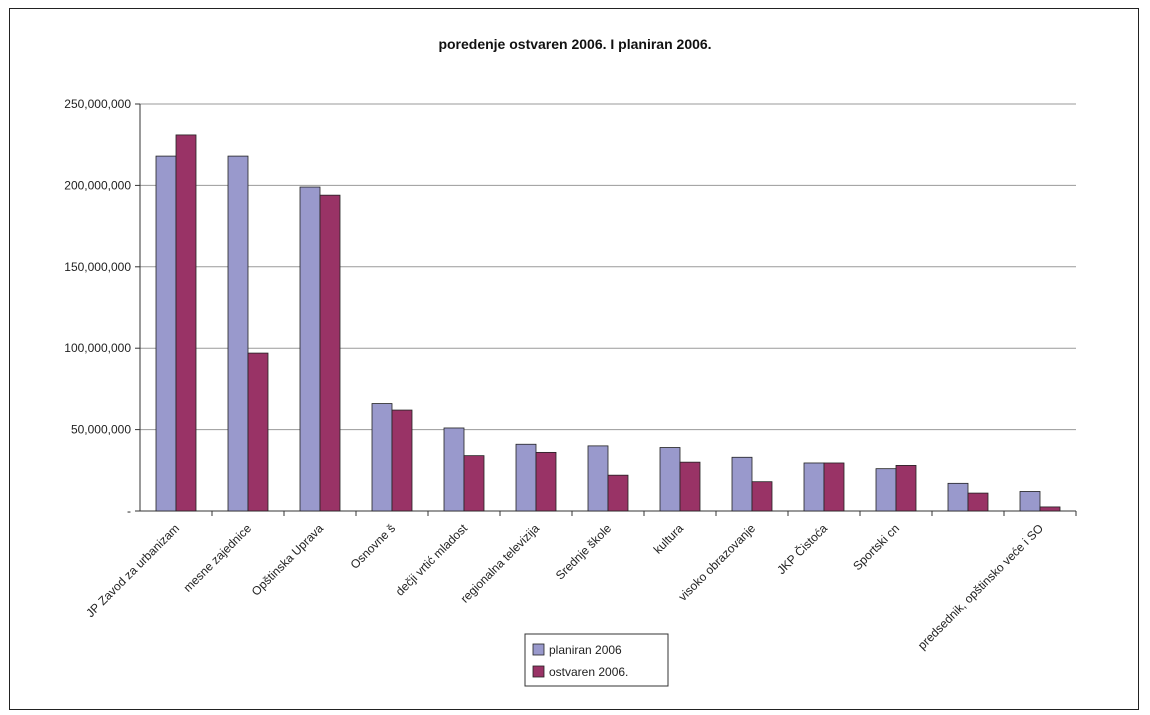 This screenshot has width=1150, height=715. What do you see at coordinates (876, 547) in the screenshot?
I see `x-tick-label: Sportski cn` at bounding box center [876, 547].